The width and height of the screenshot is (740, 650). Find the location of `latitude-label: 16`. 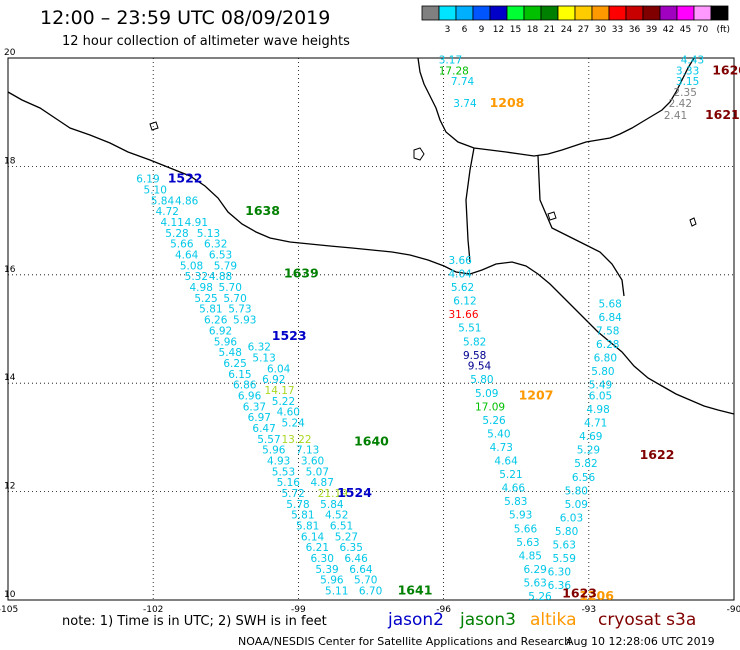

latitude-label: 16 is located at coordinates (10, 270).